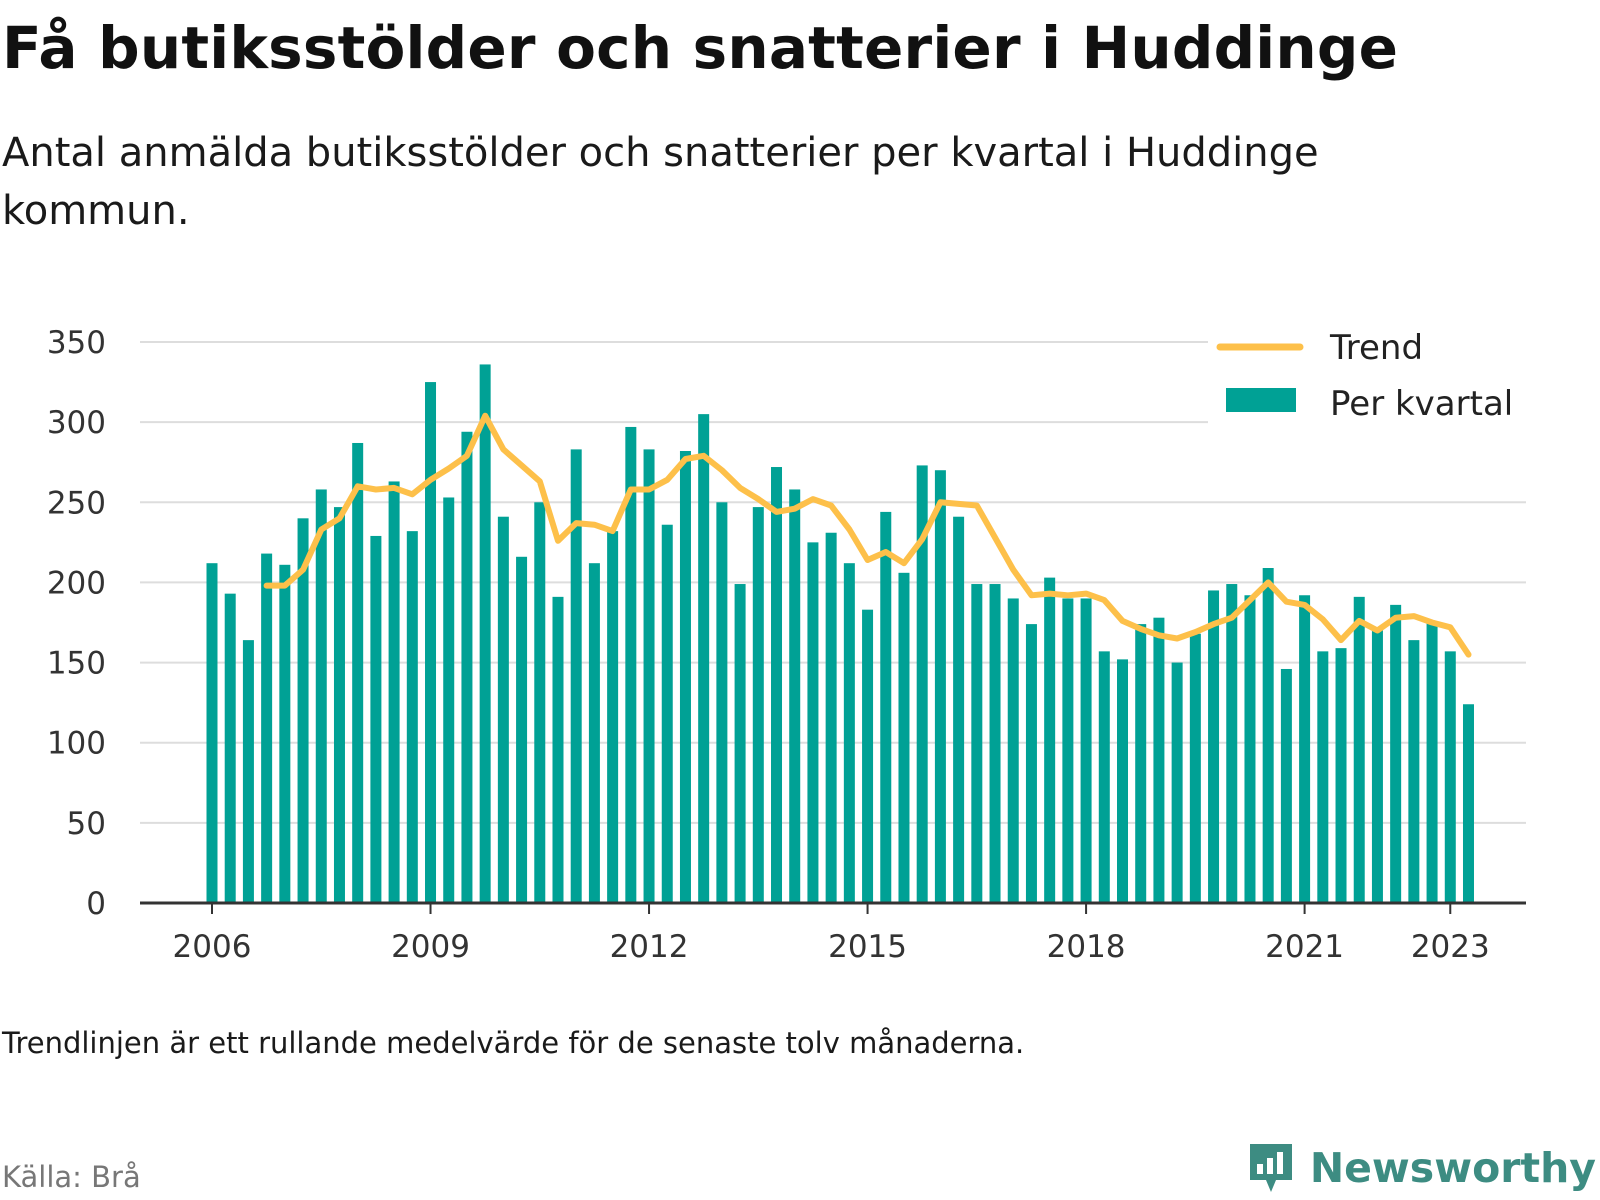  What do you see at coordinates (76, 503) in the screenshot?
I see `y-tick-label: 250` at bounding box center [76, 503].